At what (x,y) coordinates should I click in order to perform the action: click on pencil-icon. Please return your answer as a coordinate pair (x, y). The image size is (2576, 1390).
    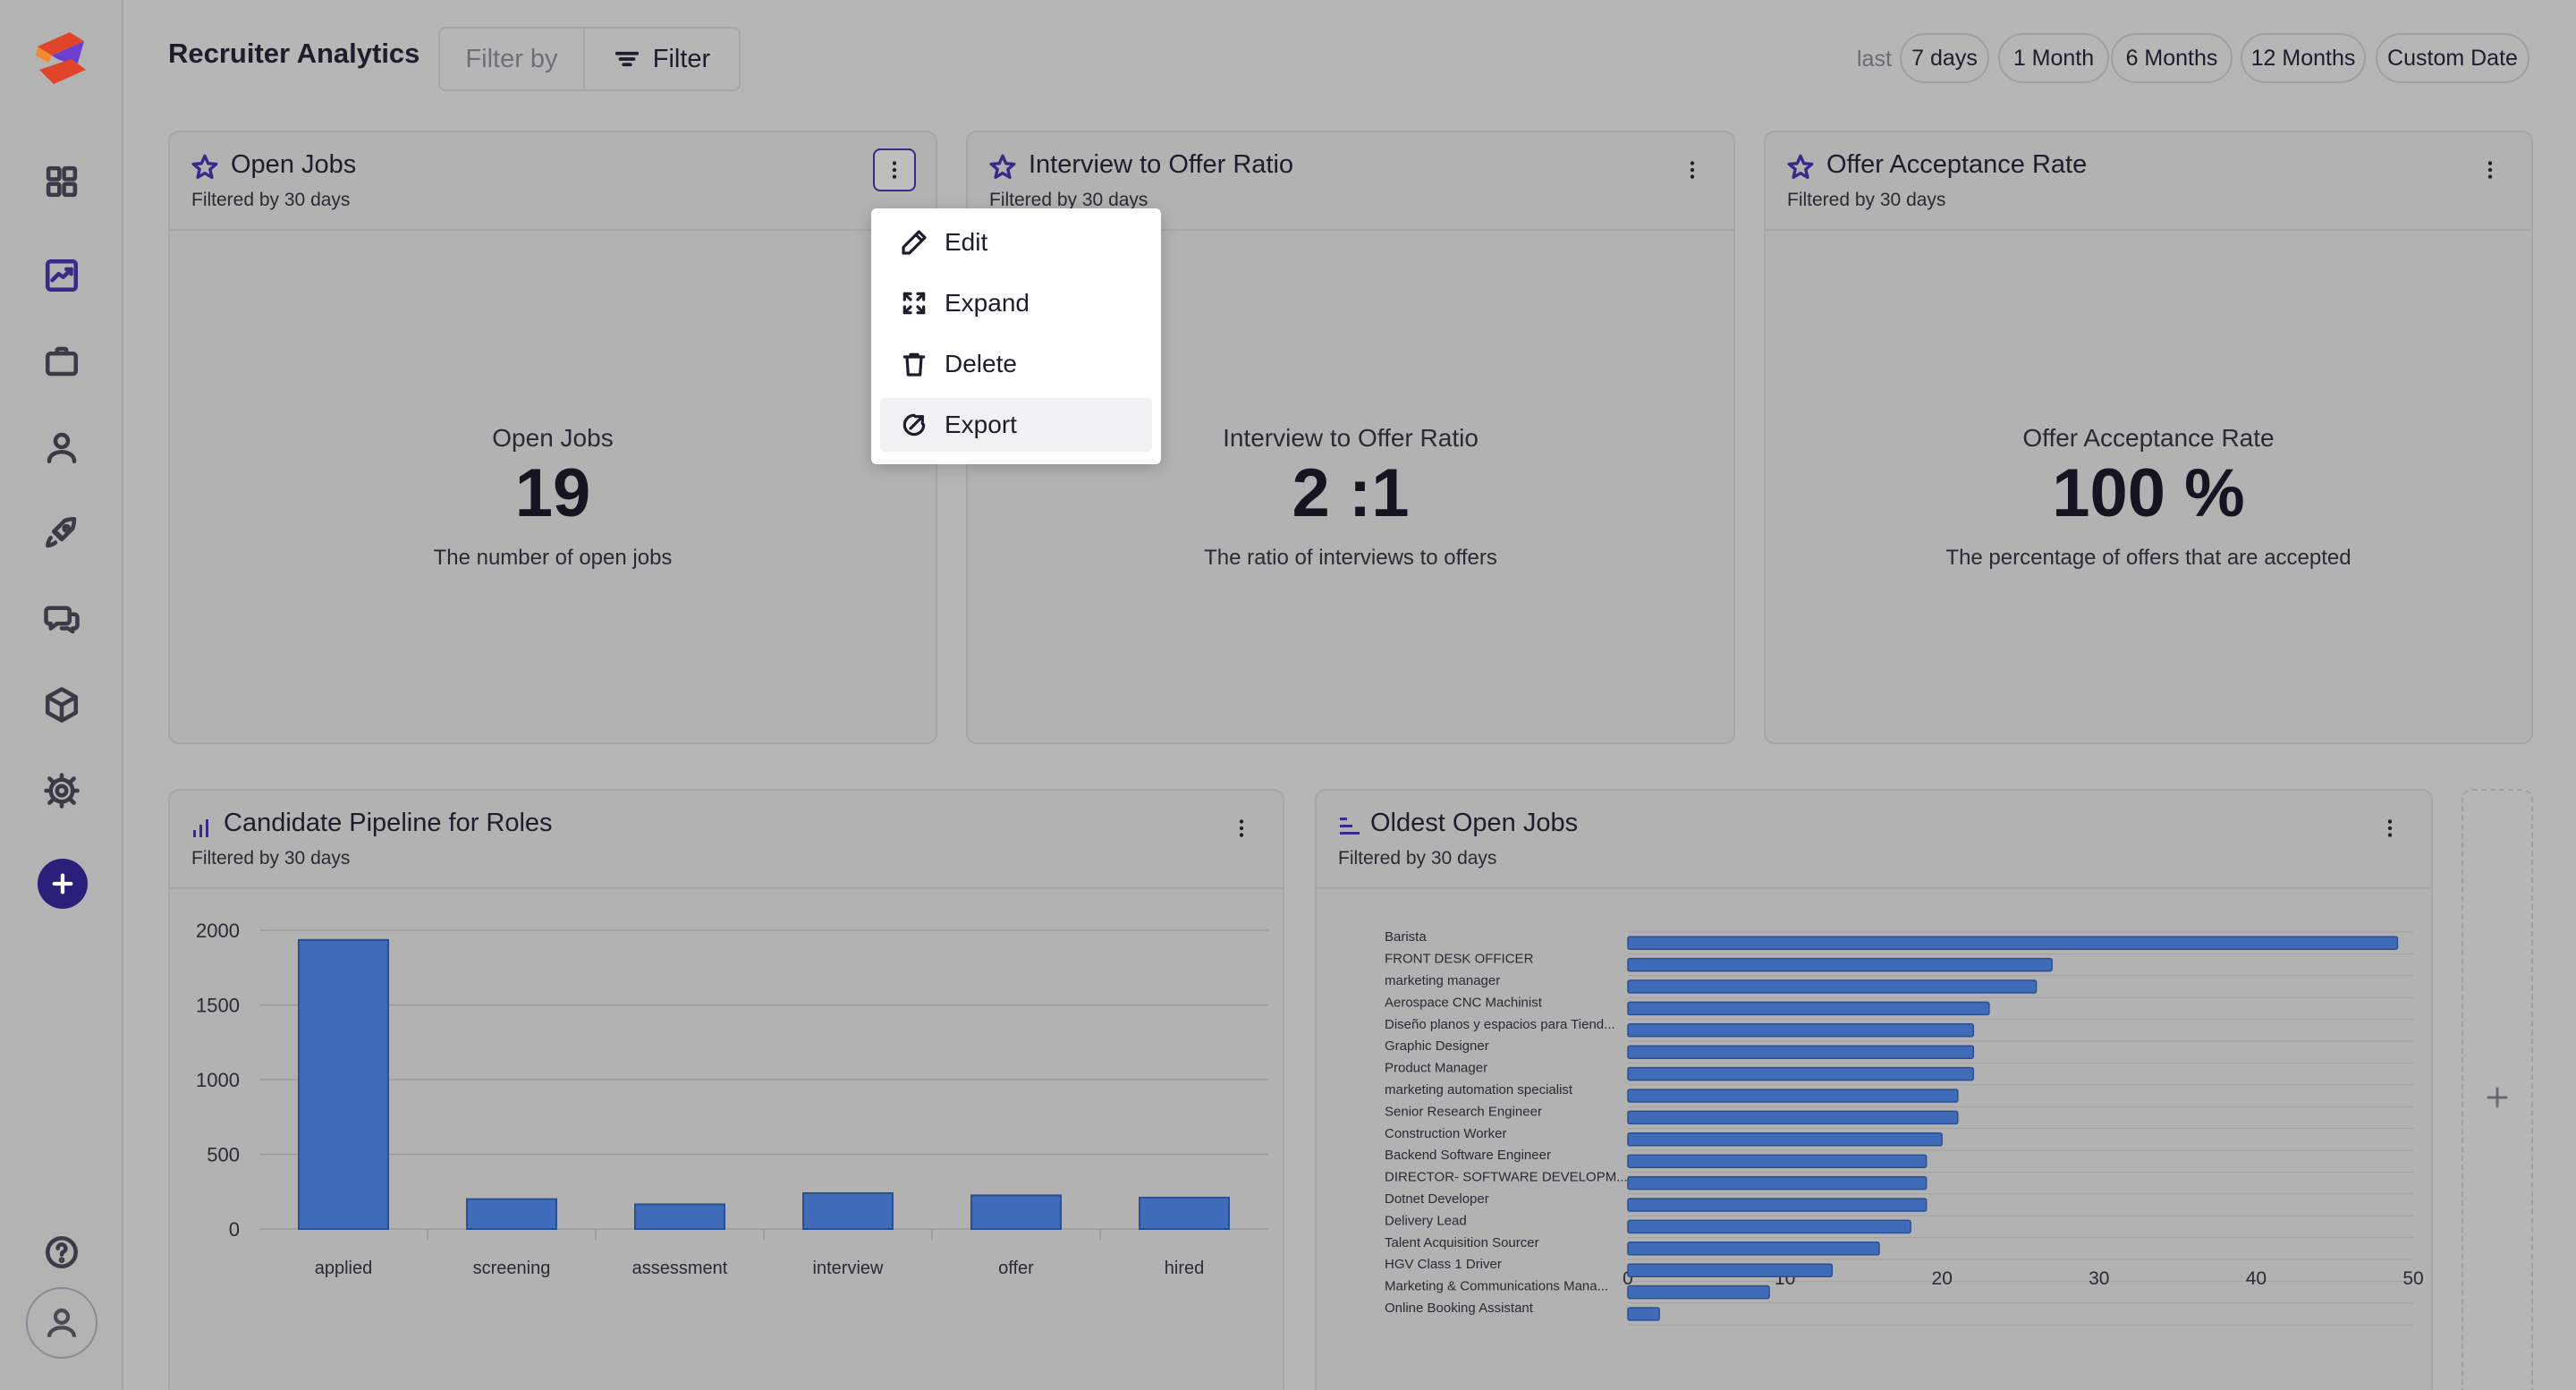
    Looking at the image, I should click on (914, 242).